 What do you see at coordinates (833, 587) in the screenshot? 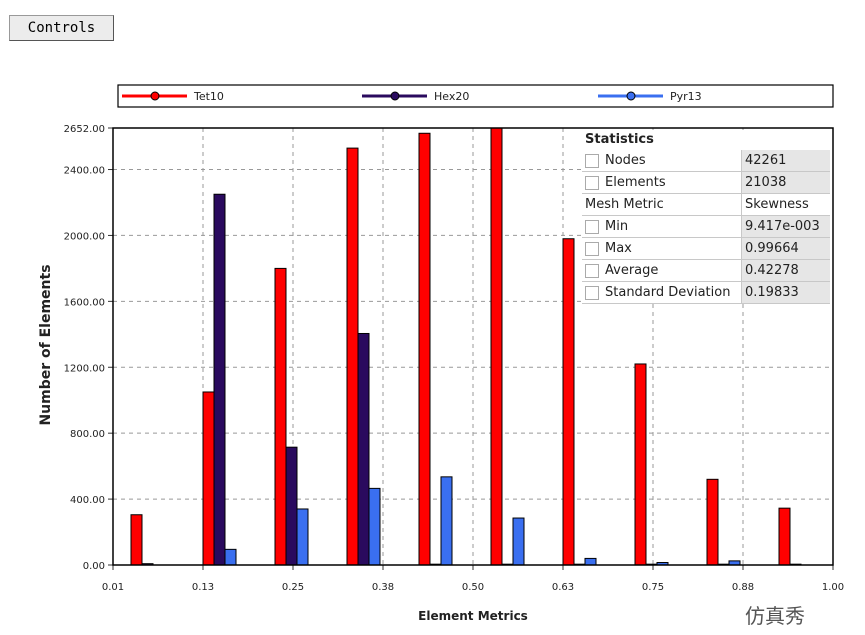
I see `x-tick-label: 1.00` at bounding box center [833, 587].